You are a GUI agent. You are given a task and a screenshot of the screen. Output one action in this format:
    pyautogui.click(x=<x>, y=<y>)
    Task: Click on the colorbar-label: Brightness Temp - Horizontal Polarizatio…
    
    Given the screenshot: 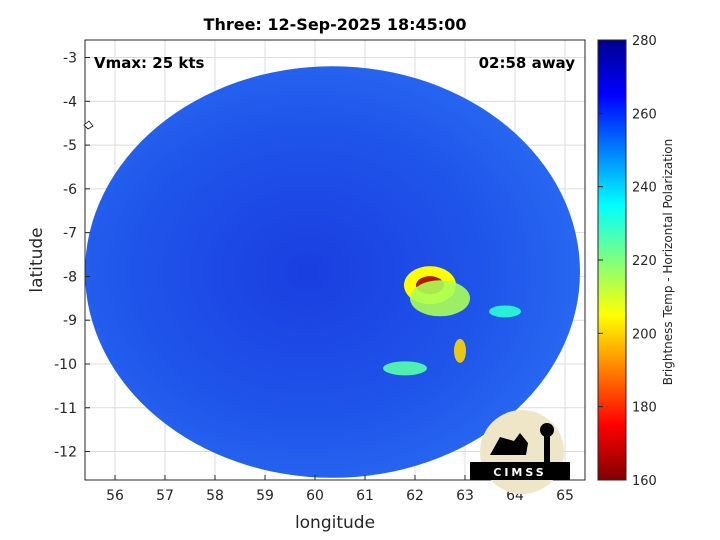 What is the action you would take?
    pyautogui.click(x=668, y=262)
    